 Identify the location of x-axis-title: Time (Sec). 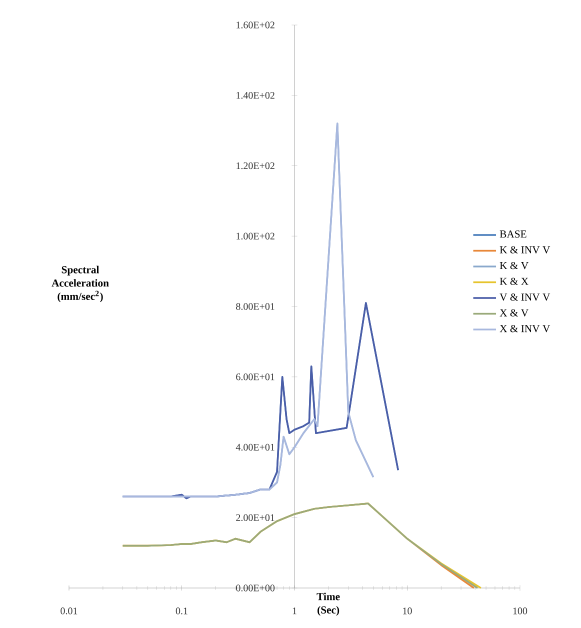
(328, 604).